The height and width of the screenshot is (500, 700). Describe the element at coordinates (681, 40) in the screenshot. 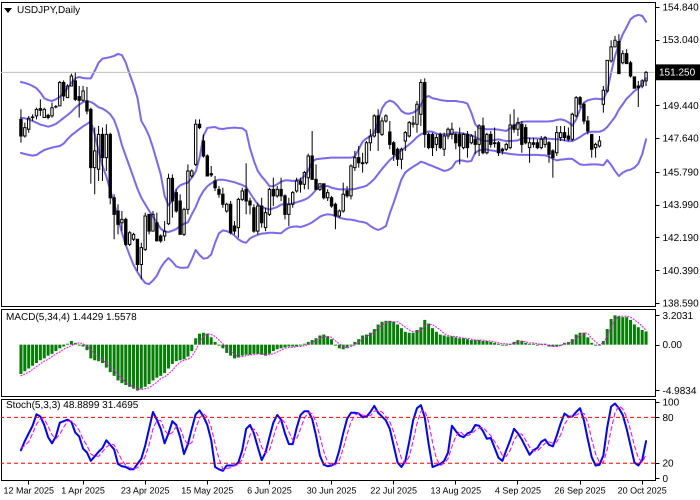

I see `y-tick-label: 153.040` at that location.